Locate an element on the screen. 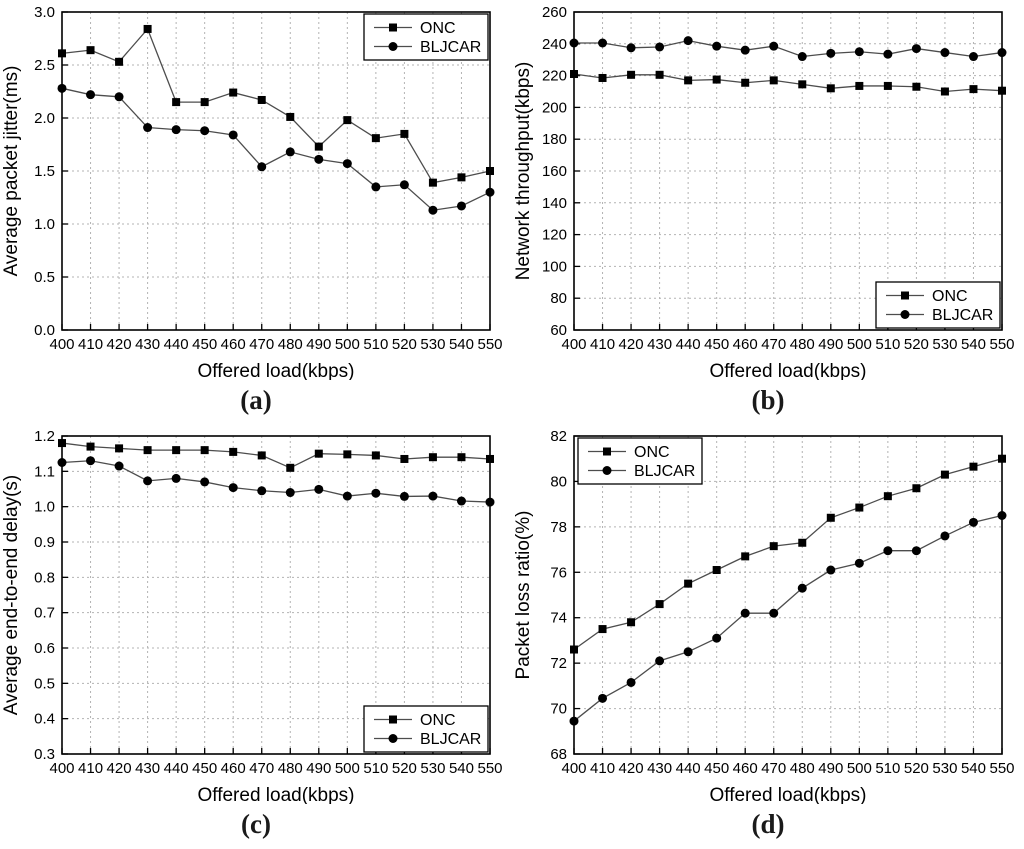 The image size is (1024, 849). svg-text: 60 is located at coordinates (558, 330).